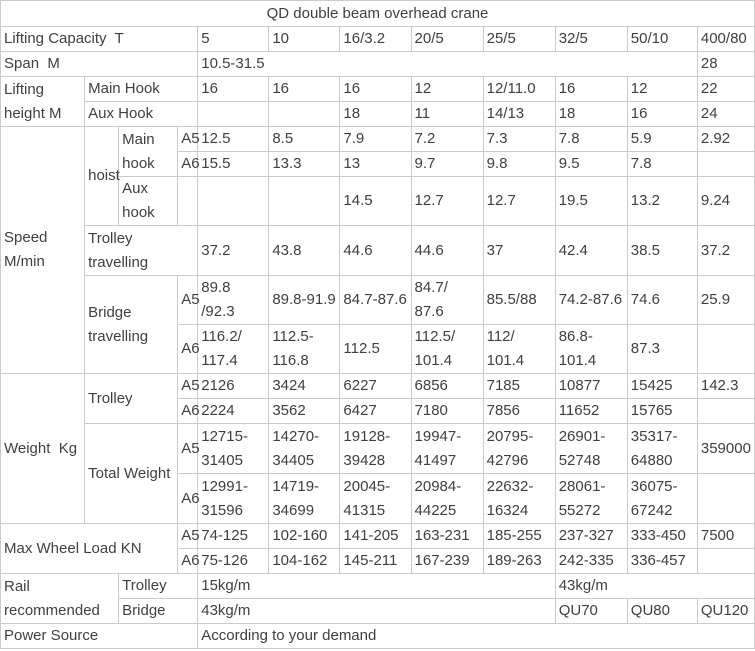  What do you see at coordinates (158, 611) in the screenshot?
I see `rail-bridge-label: Bridge` at bounding box center [158, 611].